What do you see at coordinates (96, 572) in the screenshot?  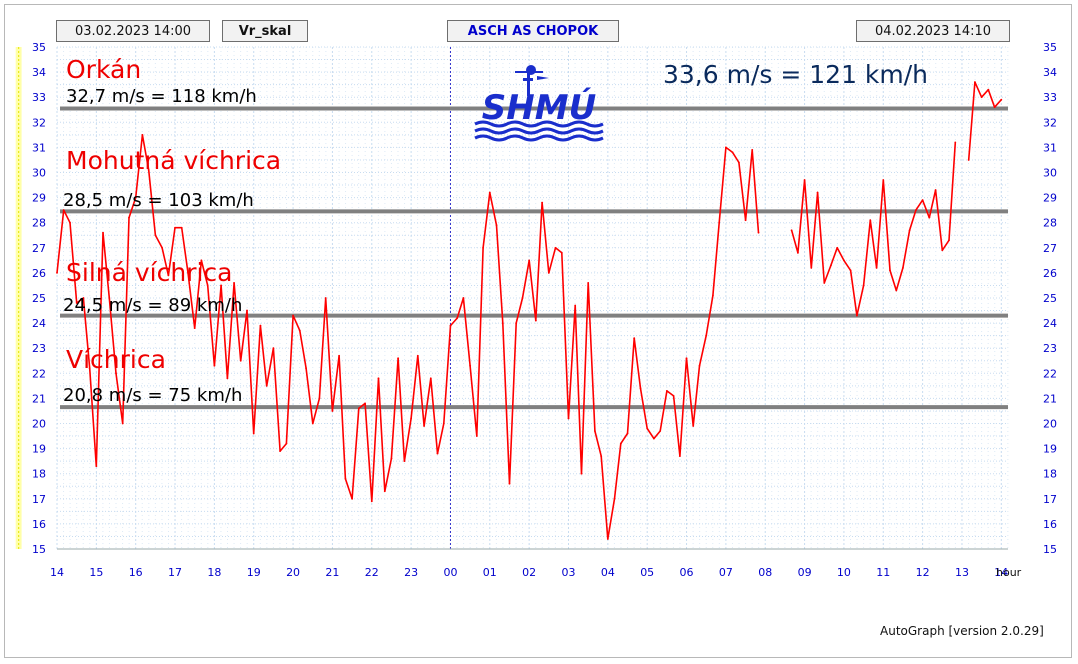 I see `x-tick-label: 15` at bounding box center [96, 572].